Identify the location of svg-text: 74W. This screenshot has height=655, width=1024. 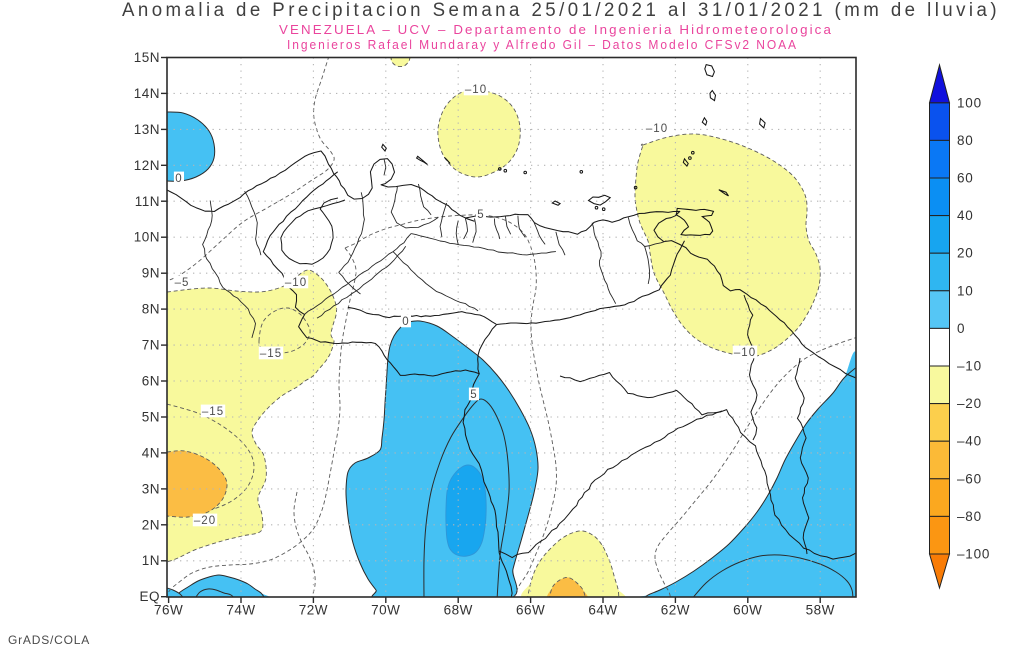
(240, 610).